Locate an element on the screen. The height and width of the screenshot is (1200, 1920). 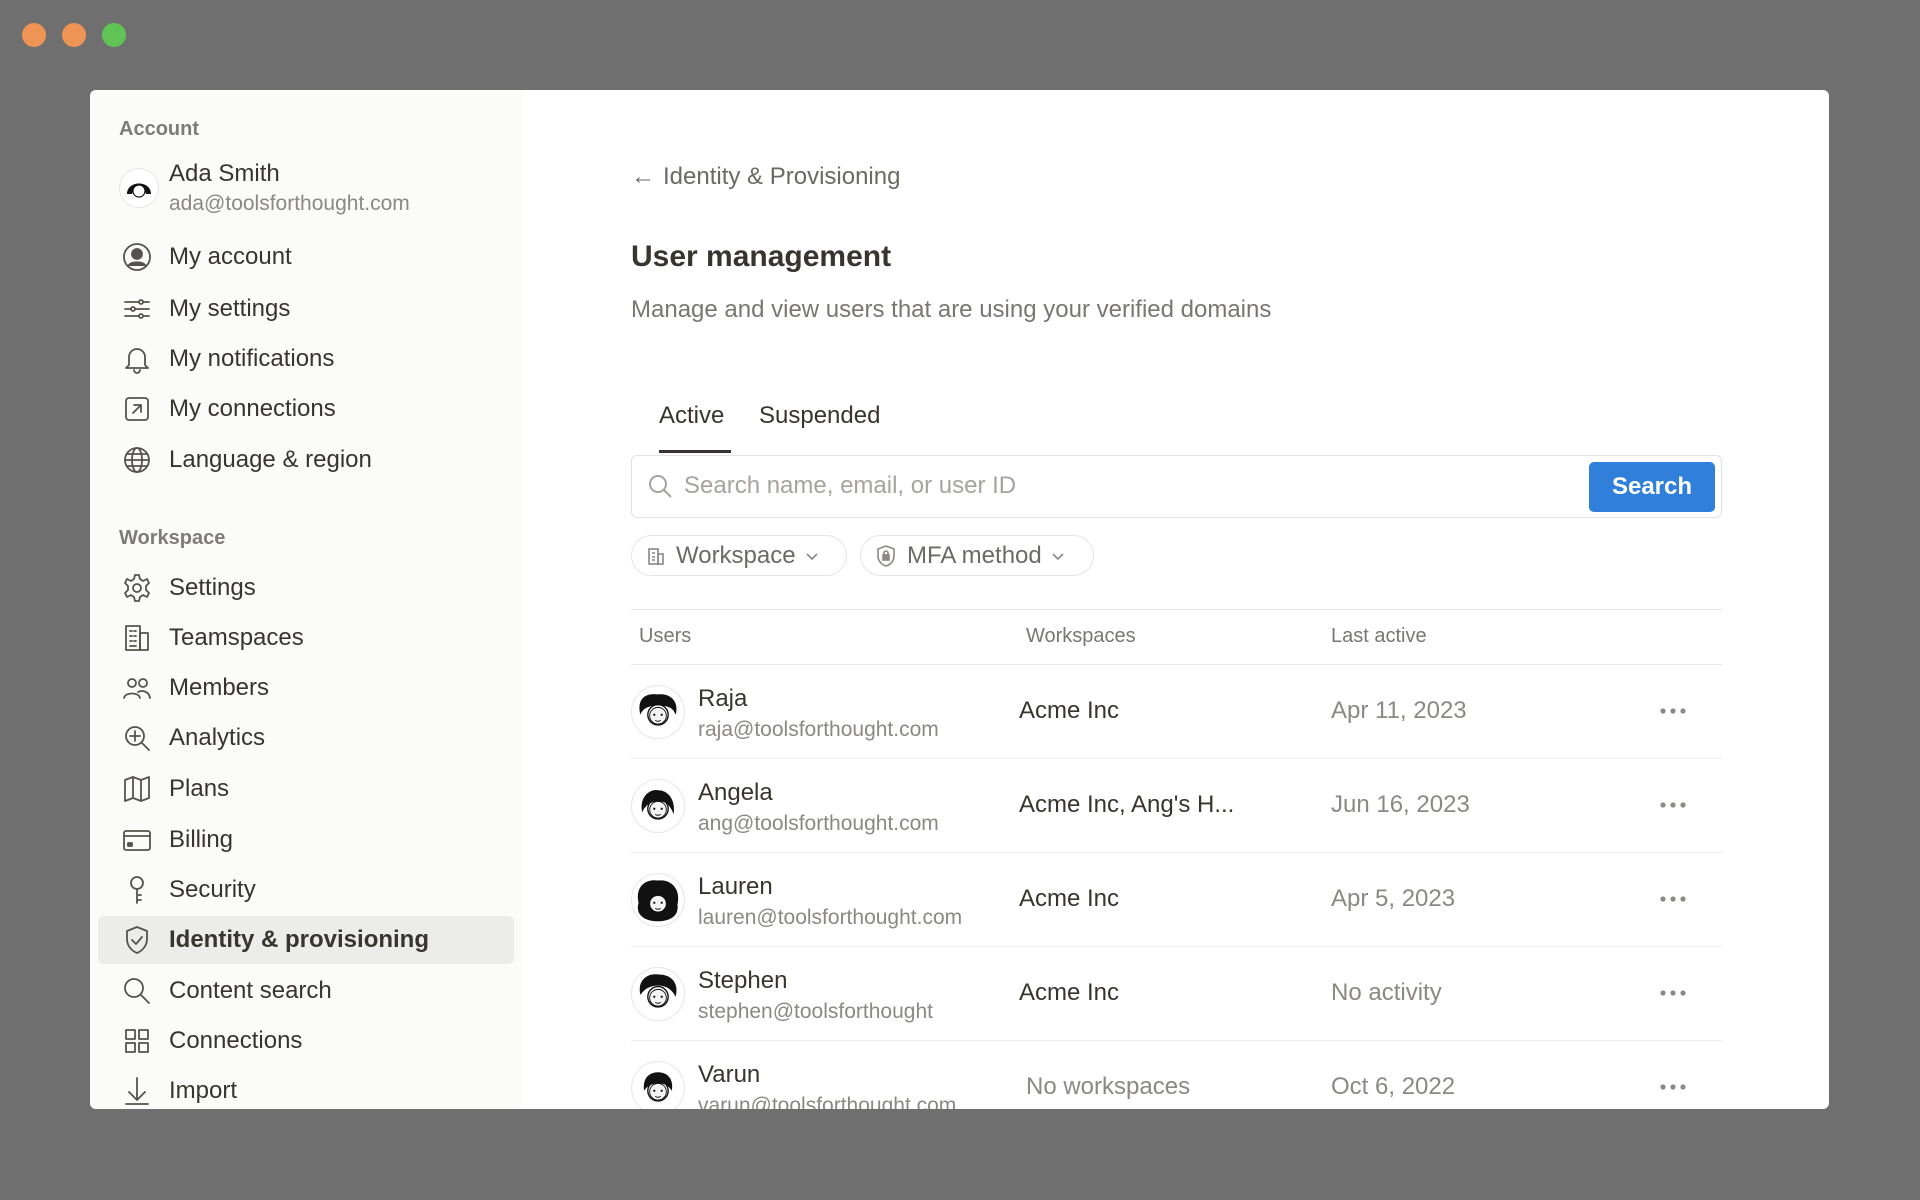
user-name: Raja is located at coordinates (723, 698).